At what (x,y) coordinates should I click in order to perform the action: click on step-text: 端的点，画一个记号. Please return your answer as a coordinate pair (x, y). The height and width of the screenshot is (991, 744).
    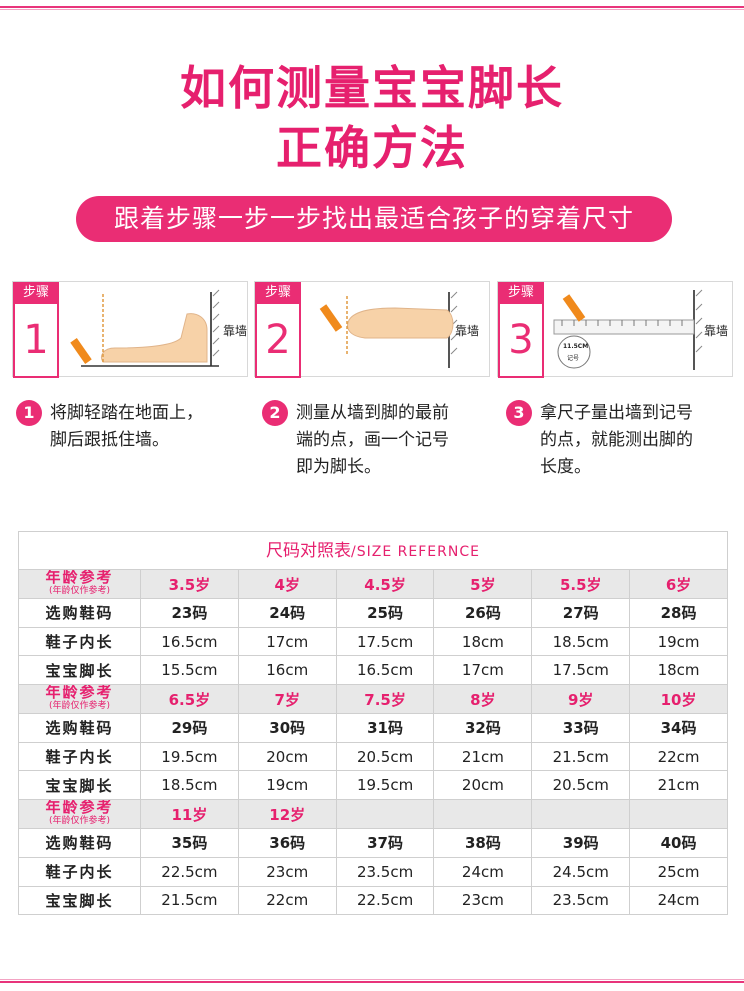
    Looking at the image, I should click on (372, 440).